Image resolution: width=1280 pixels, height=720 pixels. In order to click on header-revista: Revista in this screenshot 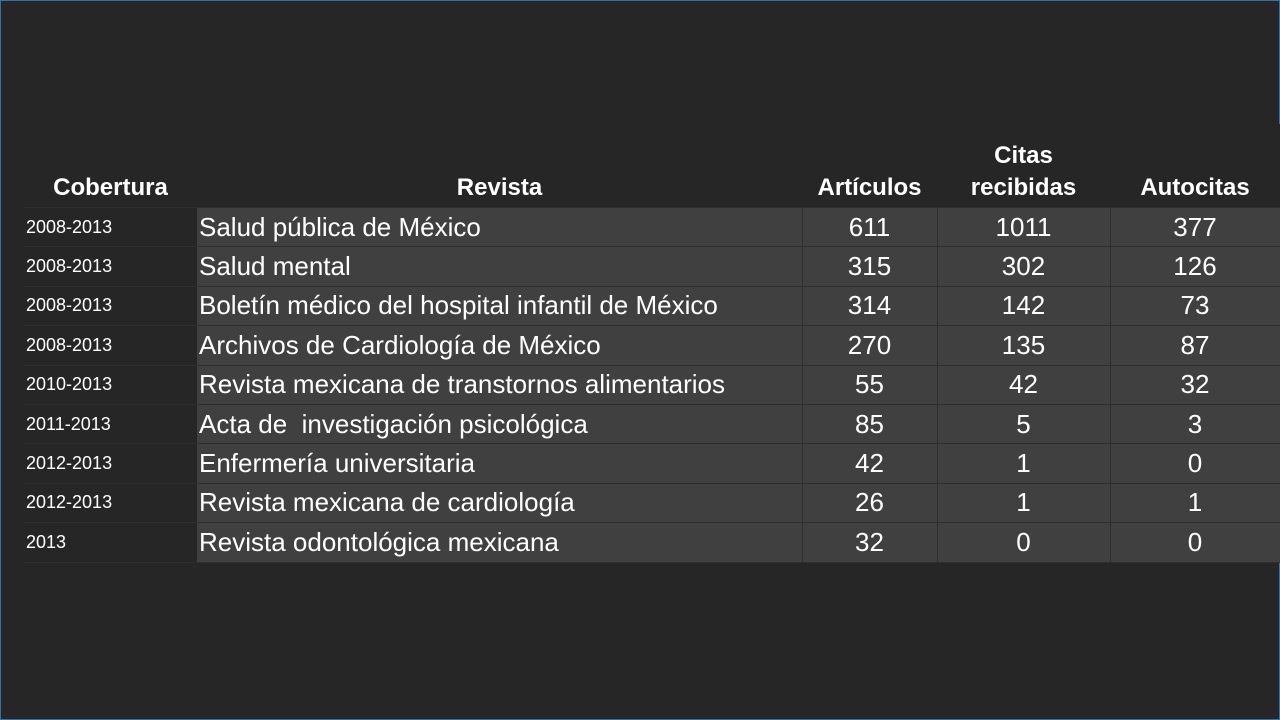, I will do `click(499, 166)`.